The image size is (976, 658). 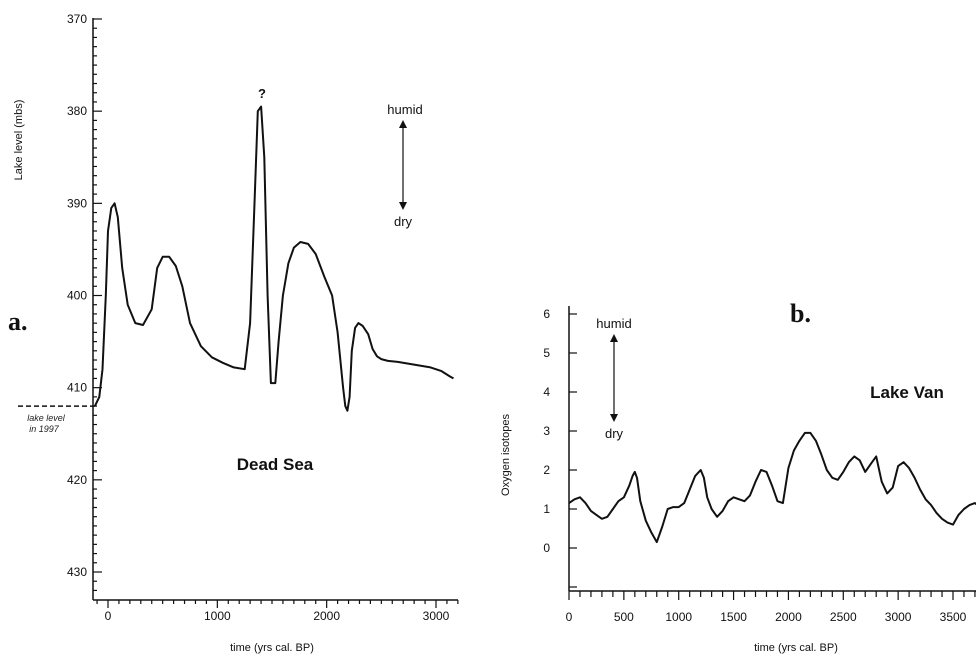 I want to click on lake-level-1997-note-line-2: in 1997, so click(x=44, y=429).